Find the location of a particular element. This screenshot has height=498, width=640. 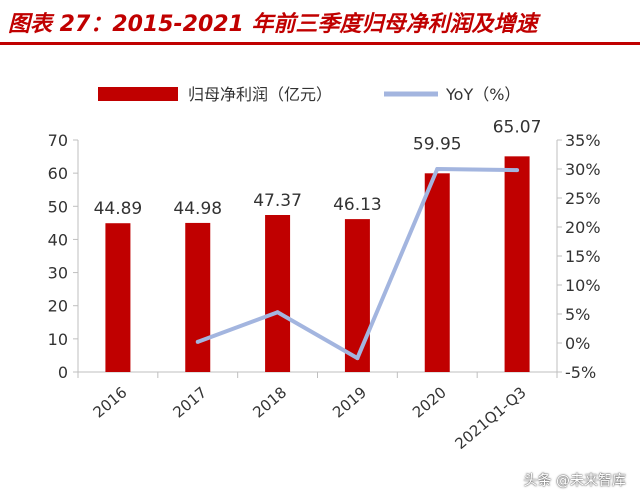

legend-bar-label: 归母净利润（亿元） is located at coordinates (260, 94).